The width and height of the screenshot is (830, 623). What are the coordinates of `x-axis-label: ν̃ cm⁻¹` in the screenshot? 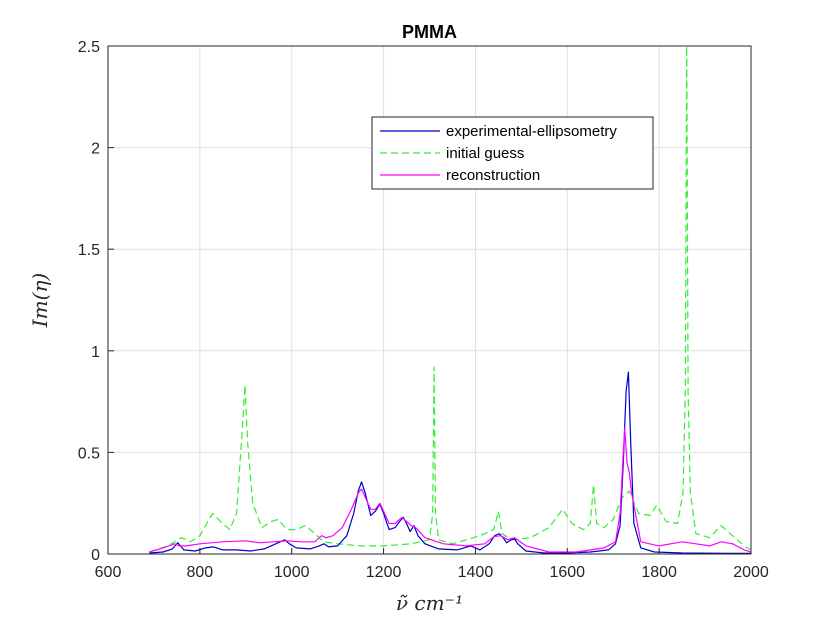 It's located at (429, 603).